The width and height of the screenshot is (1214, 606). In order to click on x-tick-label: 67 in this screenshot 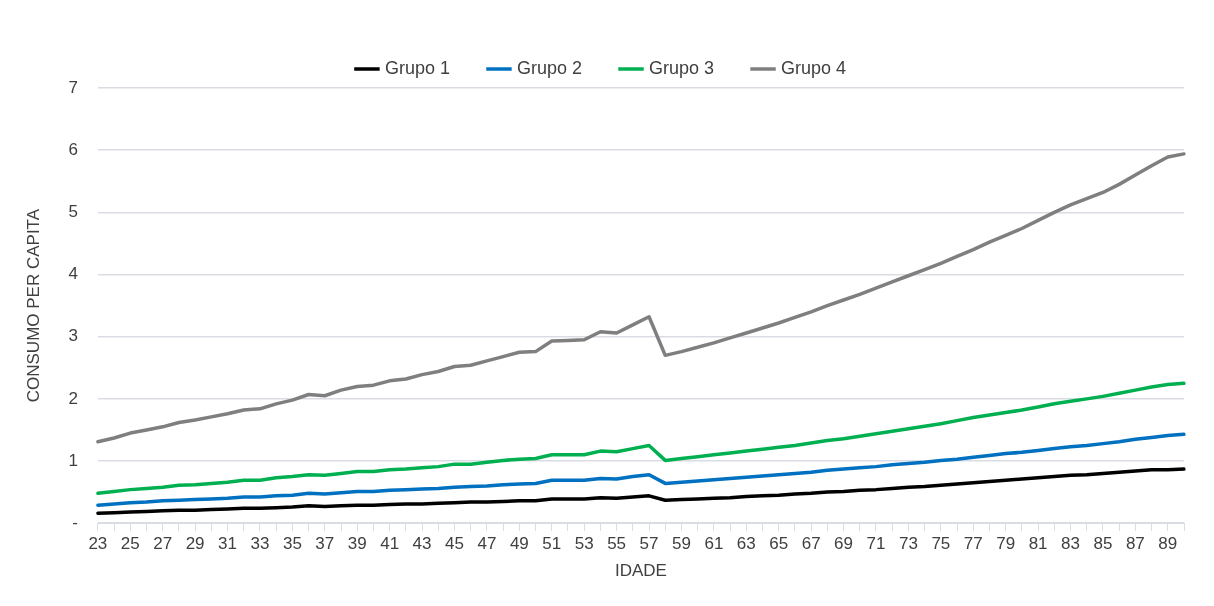, I will do `click(811, 544)`.